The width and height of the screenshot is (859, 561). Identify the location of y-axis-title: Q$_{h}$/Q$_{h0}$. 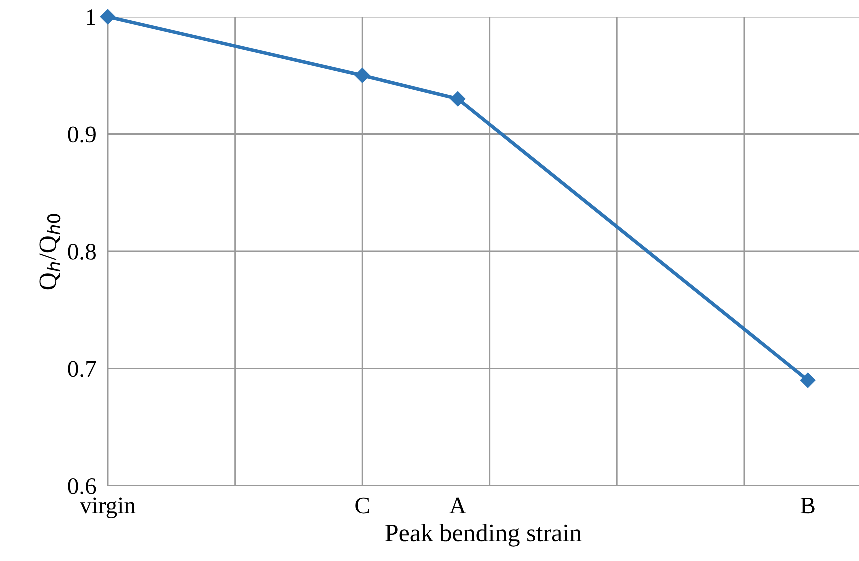
(50, 252).